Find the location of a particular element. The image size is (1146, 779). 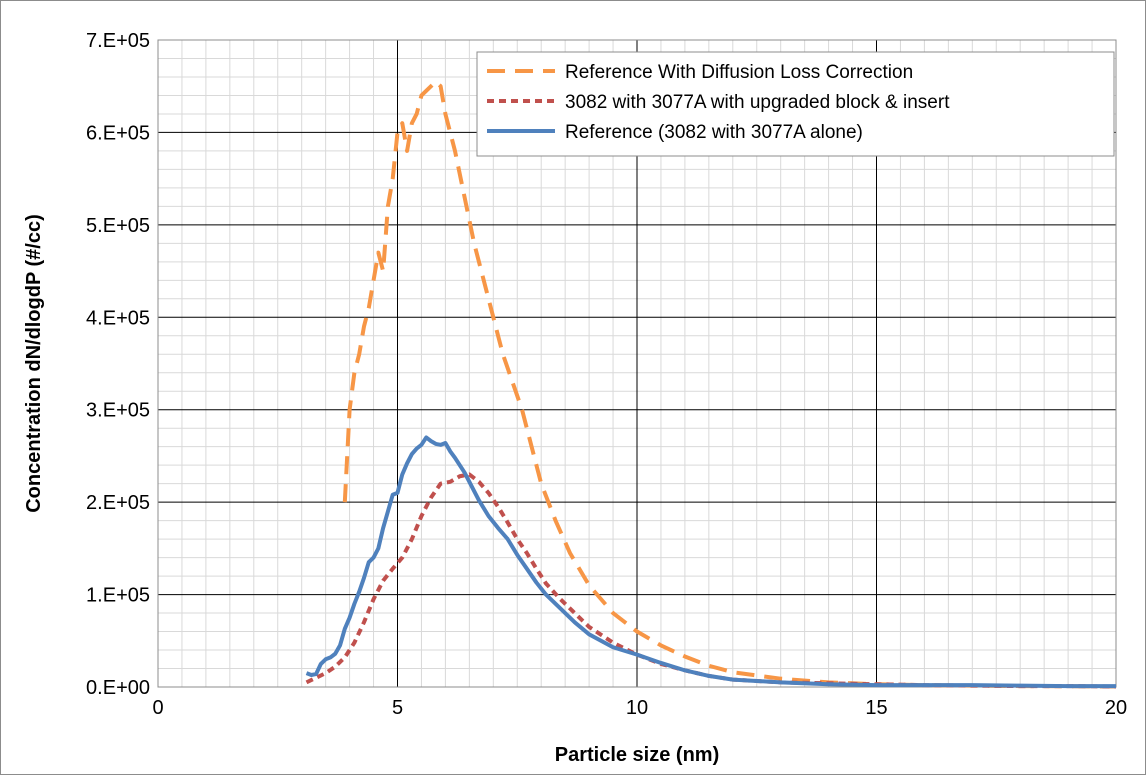

y-tick-label: 5.E+05 is located at coordinates (118, 226).